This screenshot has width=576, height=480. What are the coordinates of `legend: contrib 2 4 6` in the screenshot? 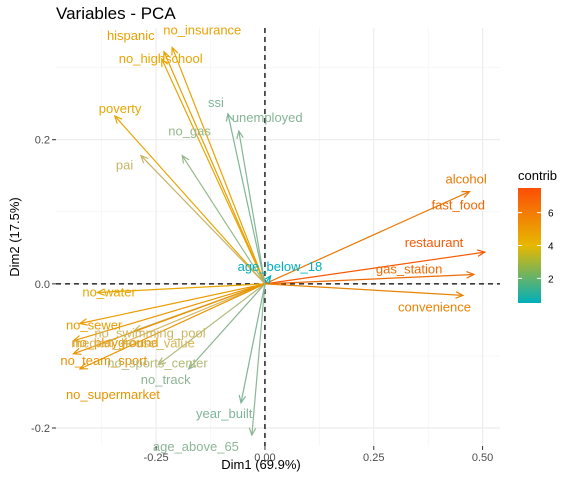 It's located at (537, 235).